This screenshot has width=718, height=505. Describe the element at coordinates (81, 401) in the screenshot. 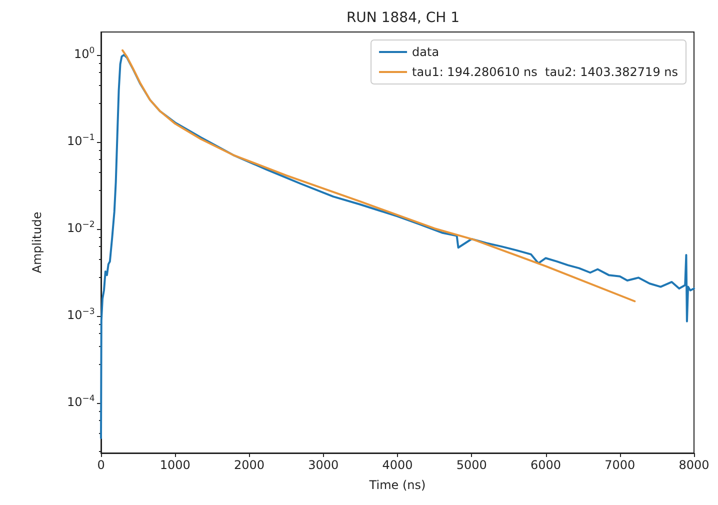

I see `y-tick-label: 10$^{−4}$` at that location.